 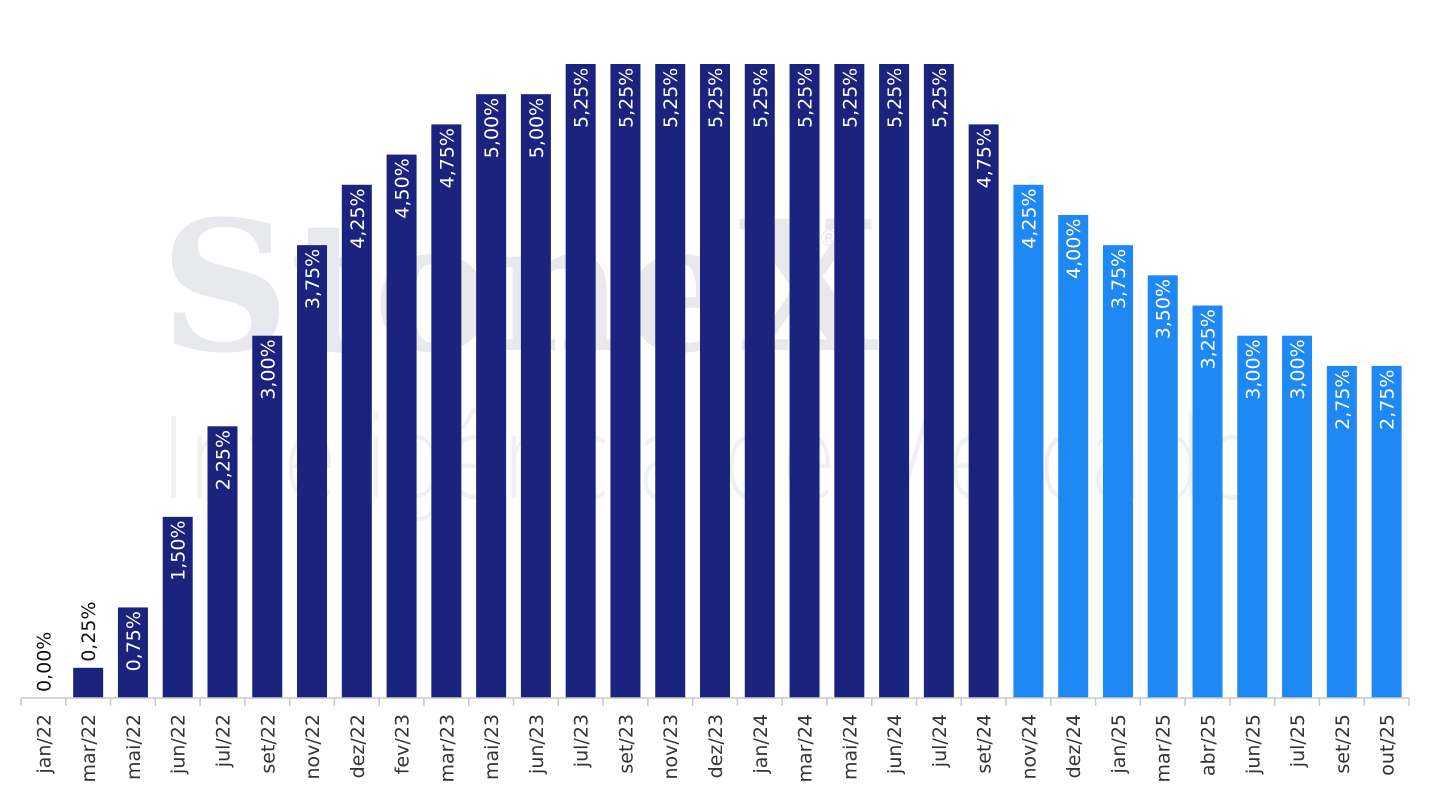 I want to click on x-axis-tick-label: nov/22, so click(x=313, y=747).